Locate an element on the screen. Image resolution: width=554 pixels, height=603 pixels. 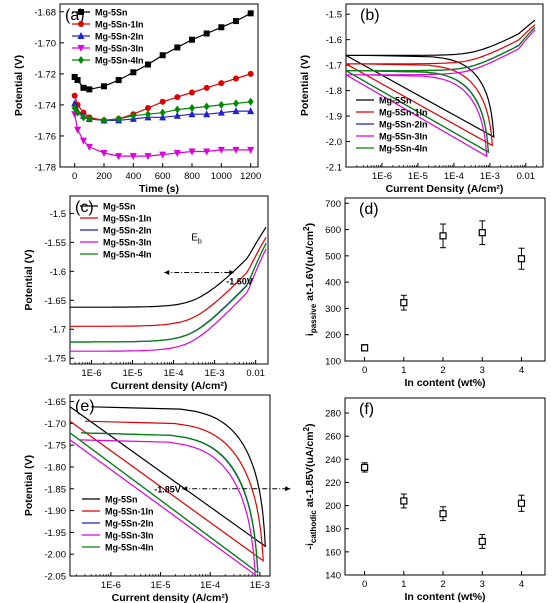
annotation-c-0: Eb is located at coordinates (196, 238).